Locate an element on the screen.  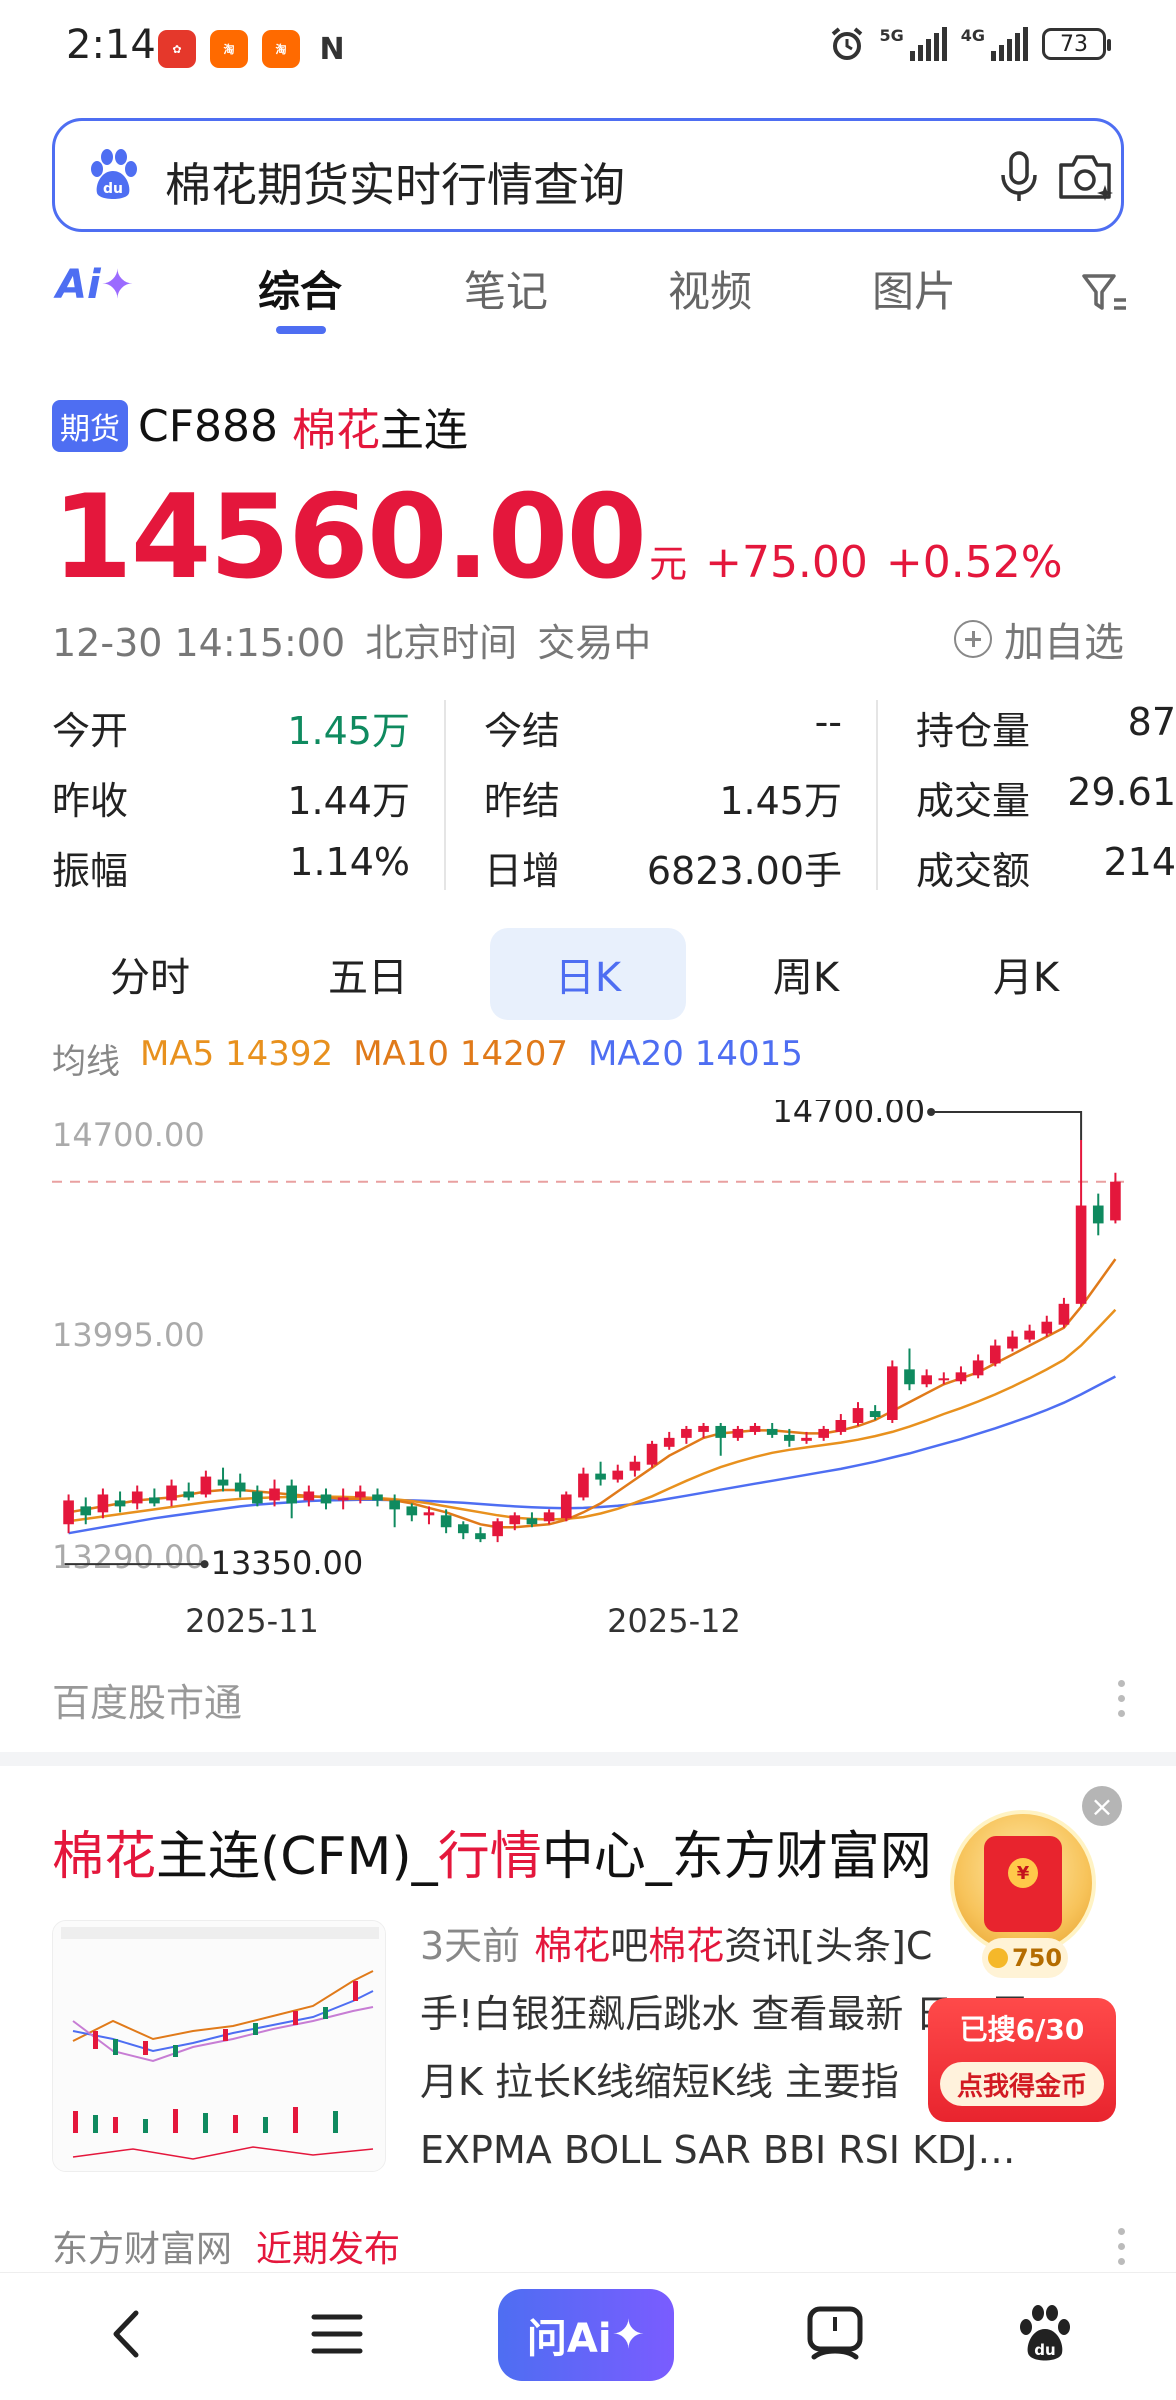
chart-period-tabs: 分时 五日 日K 周K 月K is located at coordinates (588, 974).